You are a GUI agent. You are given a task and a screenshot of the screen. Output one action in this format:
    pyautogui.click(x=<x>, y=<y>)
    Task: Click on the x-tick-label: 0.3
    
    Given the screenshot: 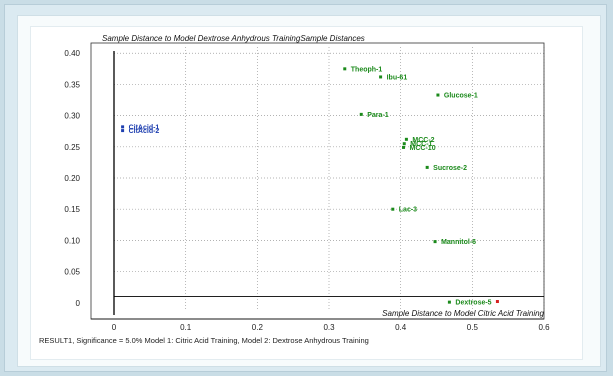 What is the action you would take?
    pyautogui.click(x=329, y=327)
    